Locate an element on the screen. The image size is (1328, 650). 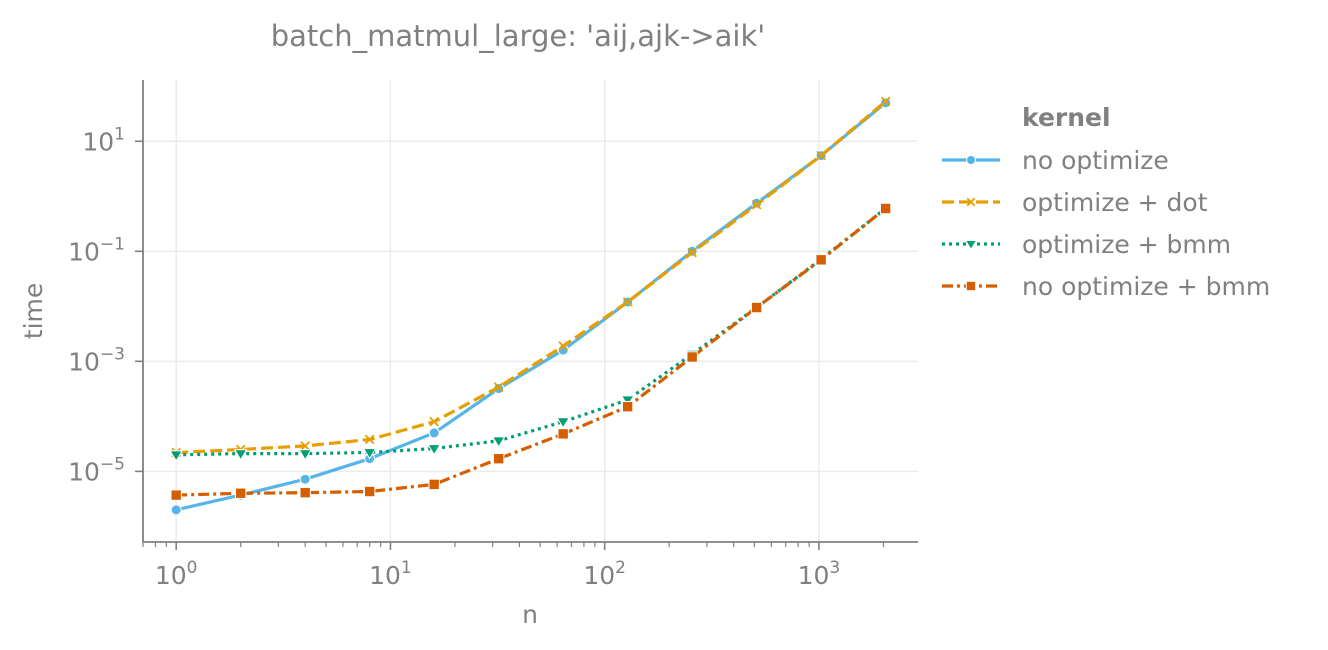
x-tick-label-1: 101 is located at coordinates (390, 574).